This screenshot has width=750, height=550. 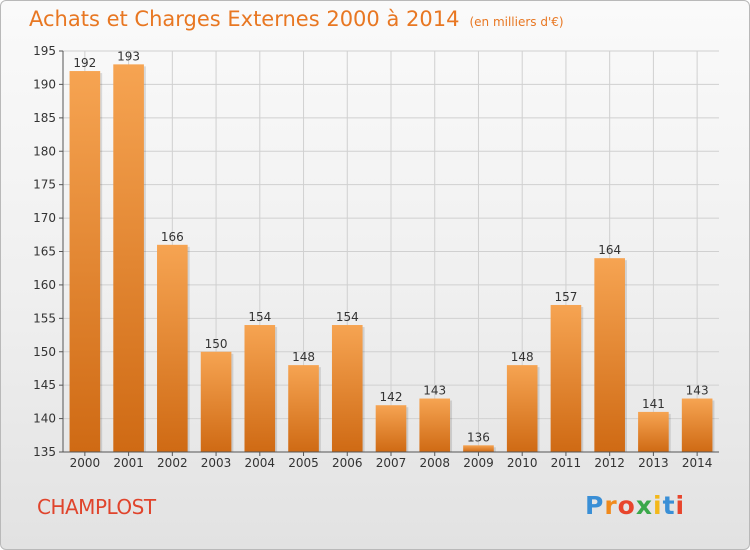 What do you see at coordinates (595, 505) in the screenshot?
I see `logo-letter: P` at bounding box center [595, 505].